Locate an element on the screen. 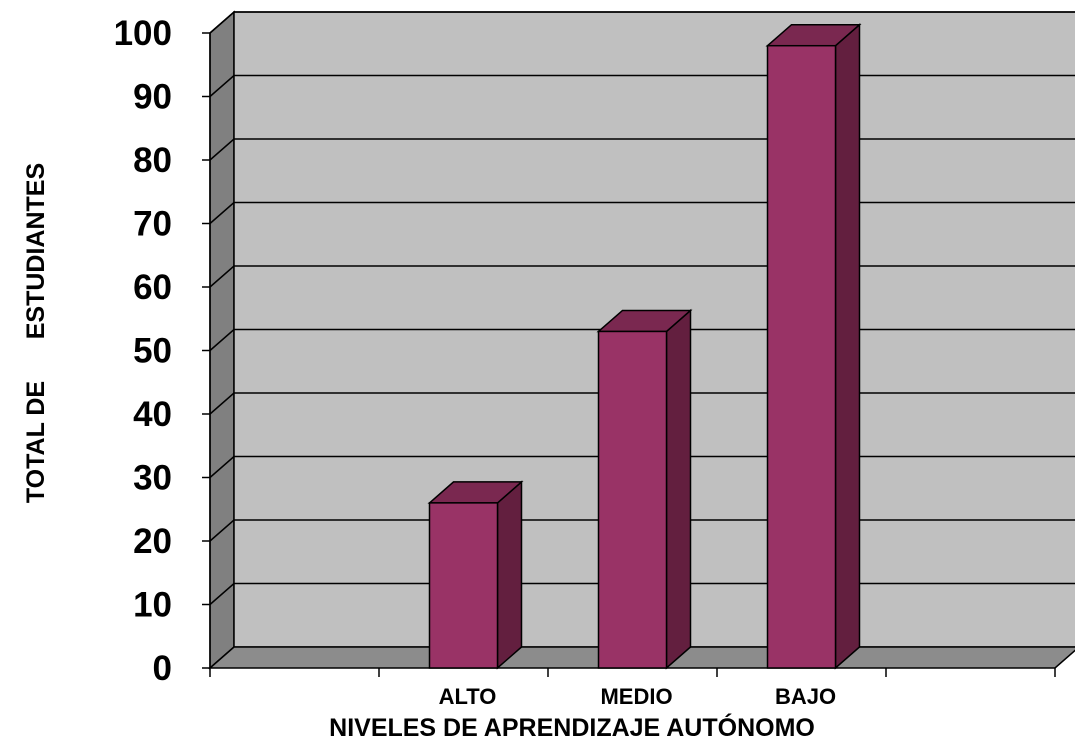 This screenshot has height=742, width=1075. y-tick-label: 80 is located at coordinates (152, 160).